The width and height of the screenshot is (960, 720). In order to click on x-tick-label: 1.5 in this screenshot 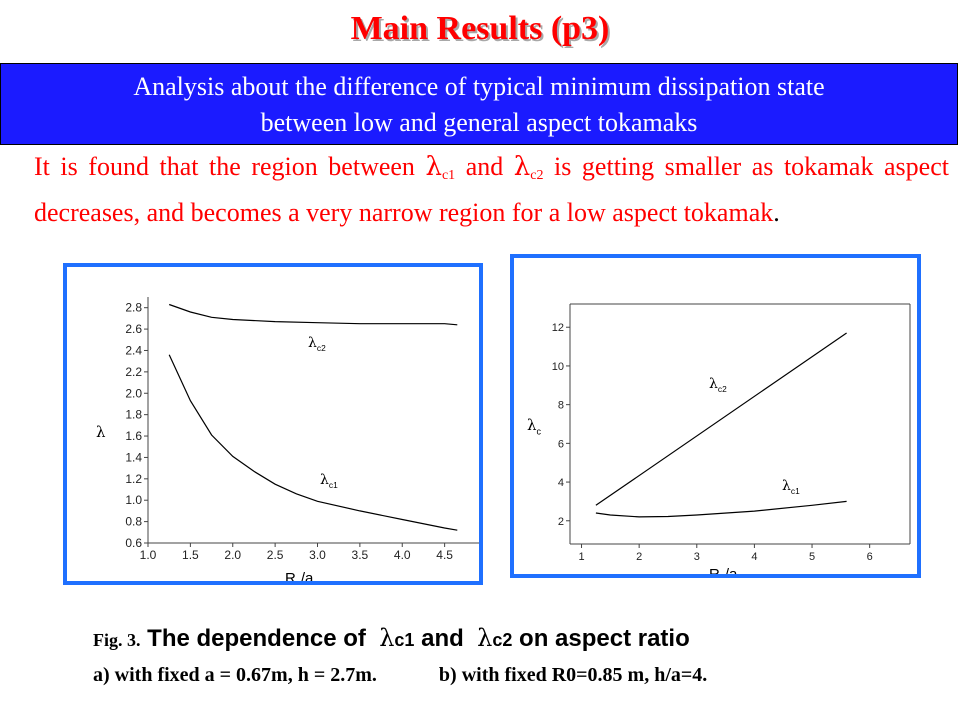, I will do `click(190, 555)`.